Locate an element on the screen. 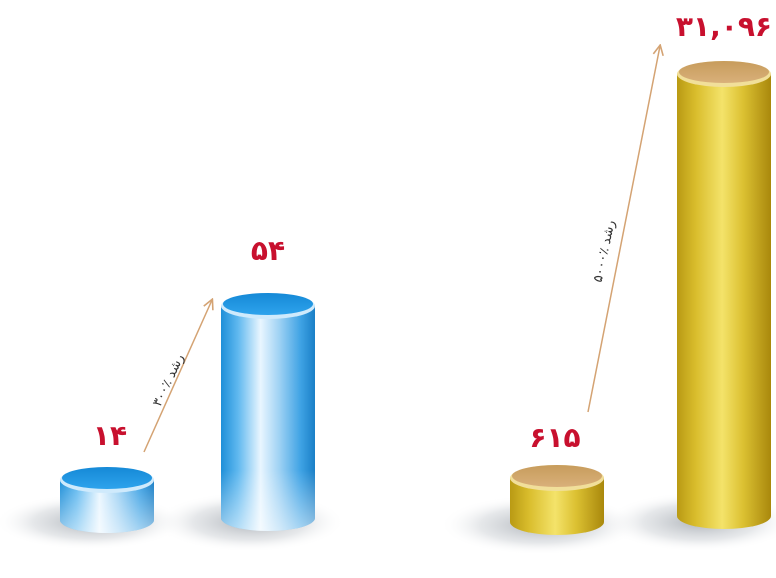 The image size is (776, 578). growth-label: ۳۰۰٪ رشد is located at coordinates (168, 380).